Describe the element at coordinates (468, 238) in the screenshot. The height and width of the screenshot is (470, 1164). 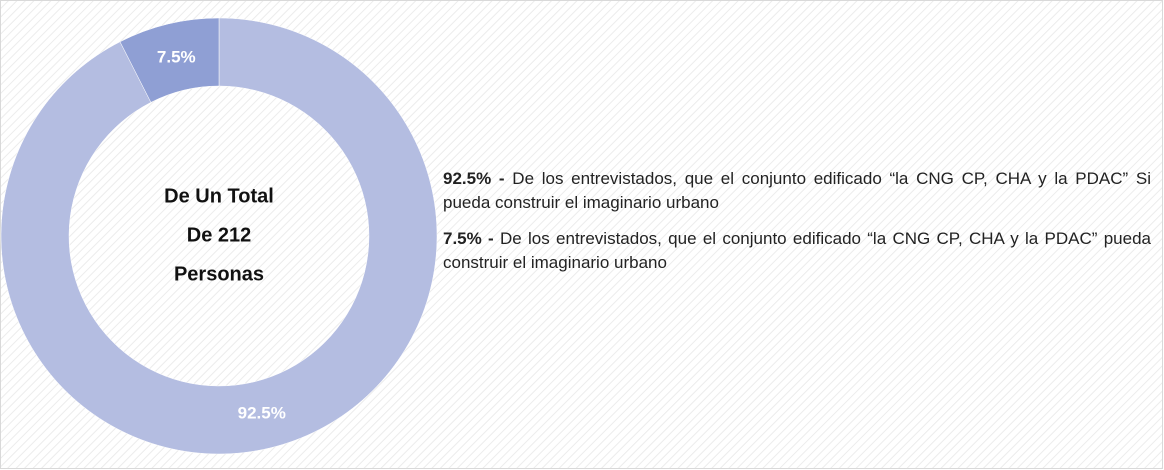
I see `annotation-bold: 7.5% -` at that location.